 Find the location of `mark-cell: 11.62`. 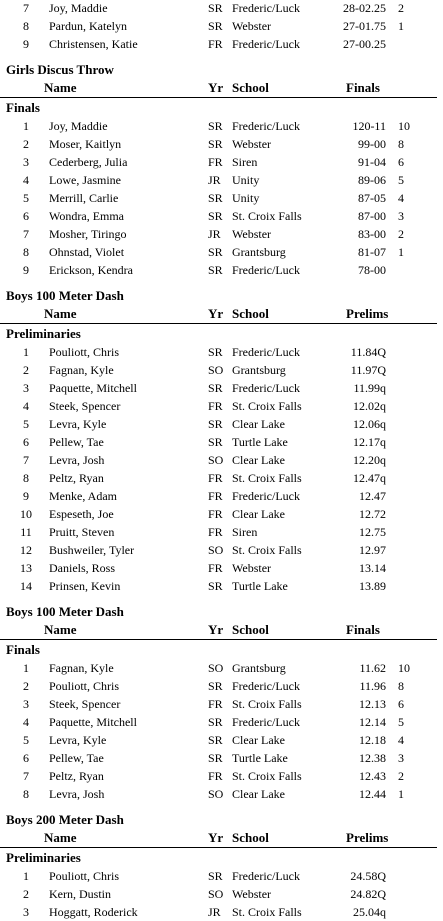

mark-cell: 11.62 is located at coordinates (372, 668).